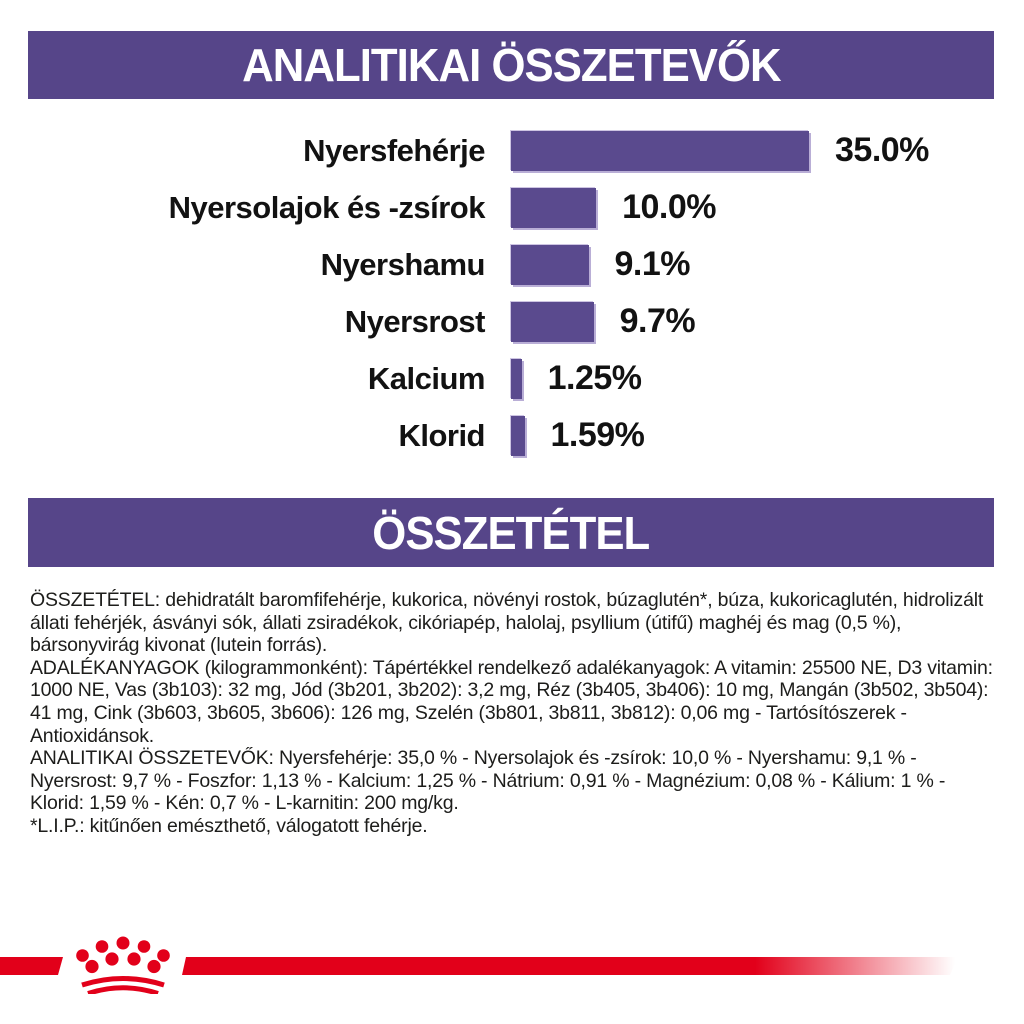  What do you see at coordinates (652, 264) in the screenshot?
I see `bar-value: 9.1%` at bounding box center [652, 264].